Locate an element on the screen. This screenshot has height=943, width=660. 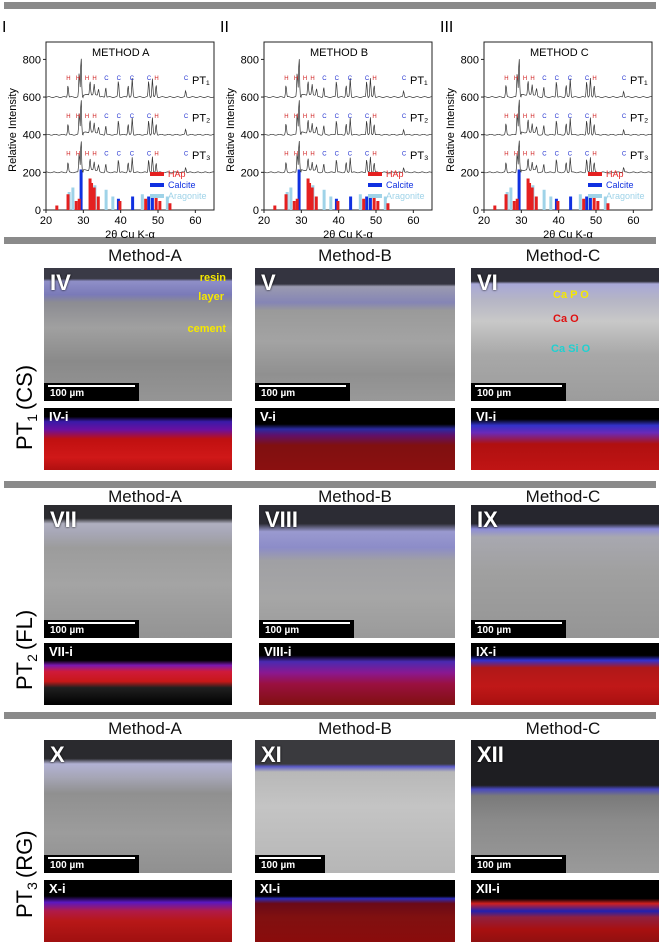
row-label-pt2: PT2 (FL) is located at coordinates (22, 600).